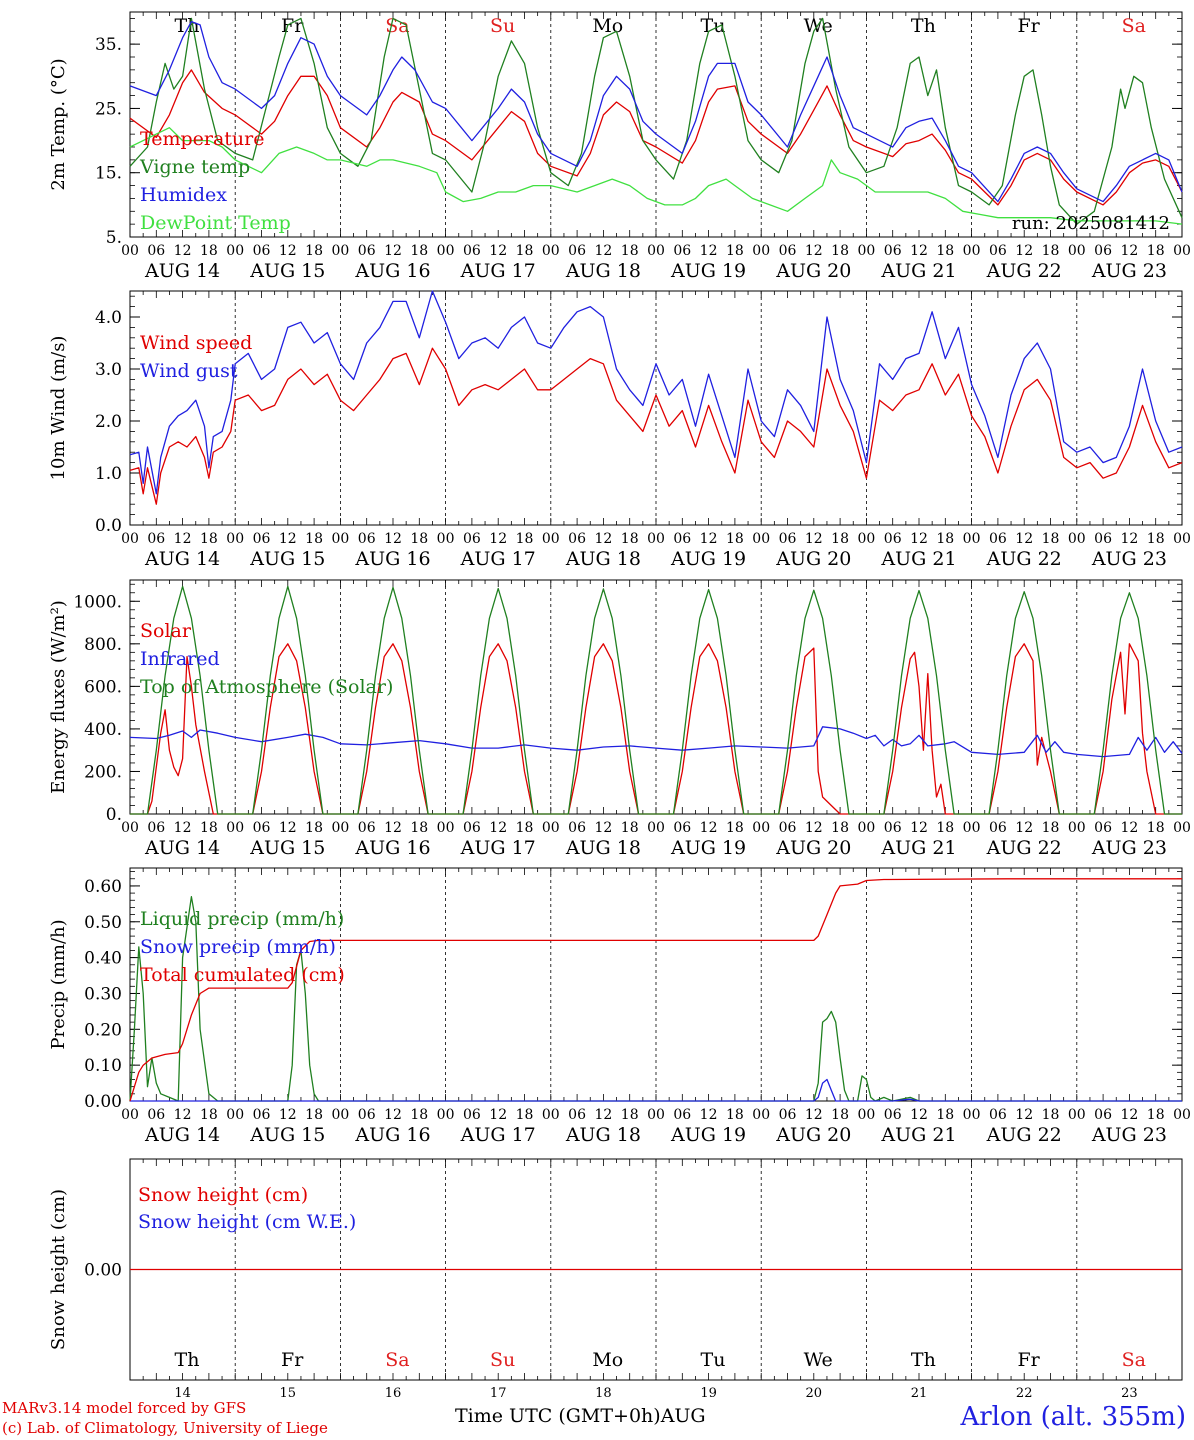 The width and height of the screenshot is (1194, 1440). What do you see at coordinates (238, 947) in the screenshot?
I see `legend-entry: Snow precip (mm/h)` at bounding box center [238, 947].